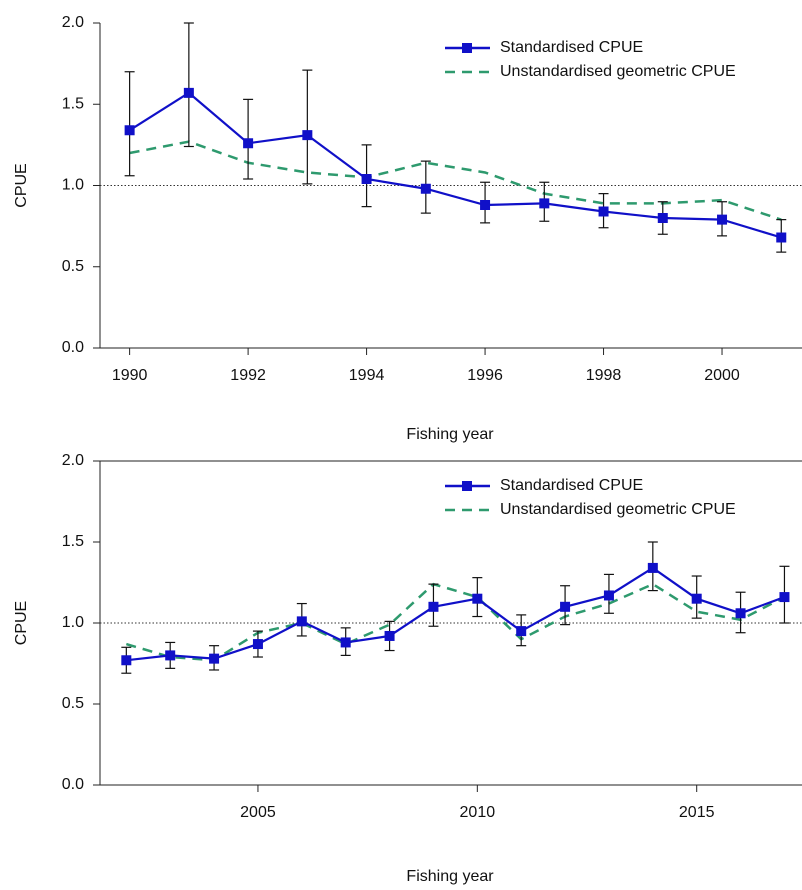 The image size is (802, 890). What do you see at coordinates (485, 375) in the screenshot?
I see `x-tick-label: 1996` at bounding box center [485, 375].